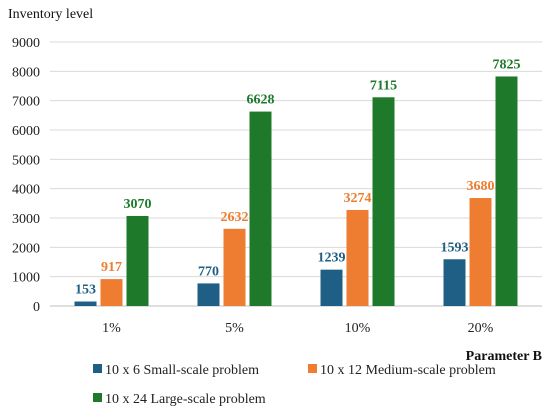 The width and height of the screenshot is (550, 418). I want to click on y-tick-label: 4000, so click(26, 190).